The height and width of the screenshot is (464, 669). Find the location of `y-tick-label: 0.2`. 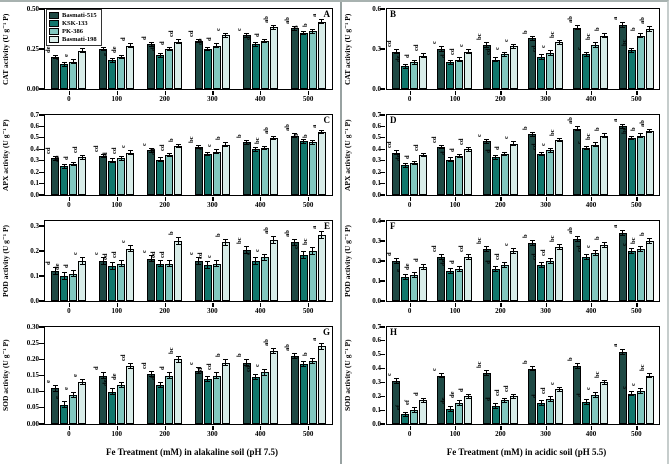

y-tick-label: 0.2 is located at coordinates (34, 250).